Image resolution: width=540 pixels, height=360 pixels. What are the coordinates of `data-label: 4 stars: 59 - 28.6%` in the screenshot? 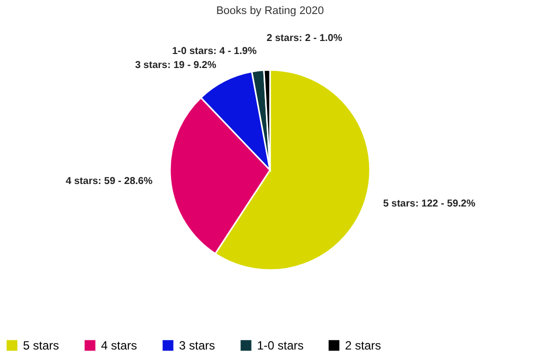 It's located at (109, 181).